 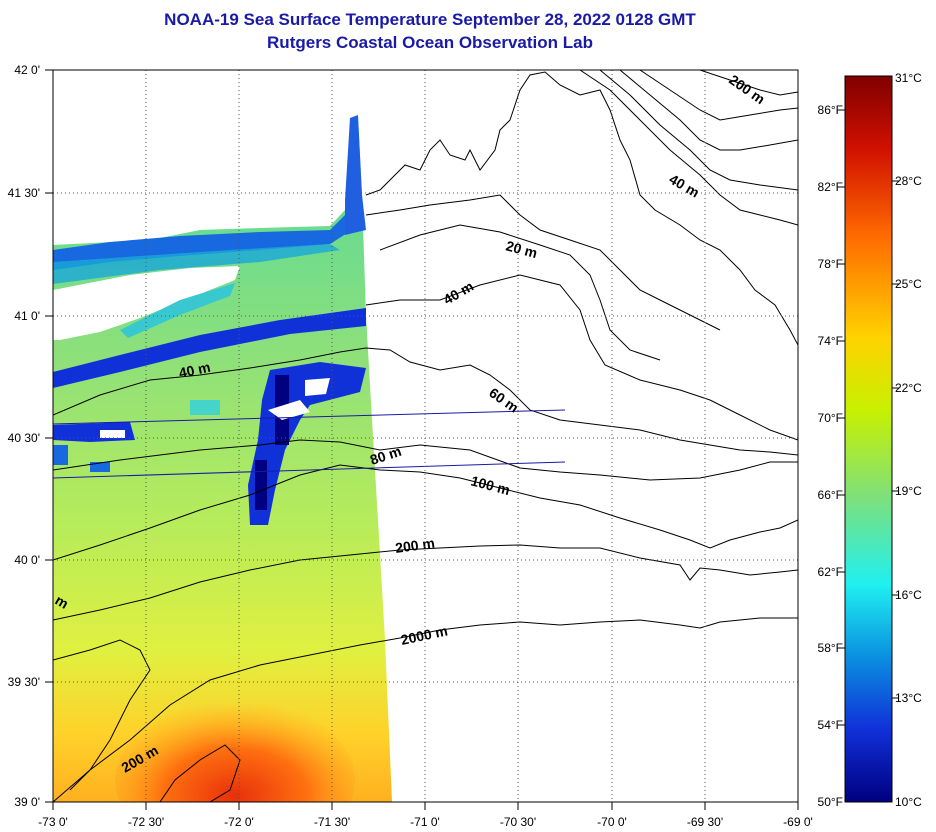 What do you see at coordinates (24, 682) in the screenshot?
I see `lat-label: 39 30'` at bounding box center [24, 682].